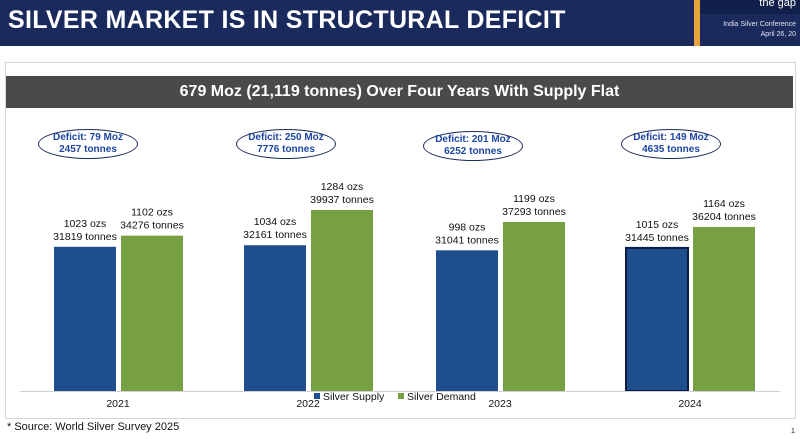 The image size is (800, 439). I want to click on header-accent-stripe, so click(697, 23).